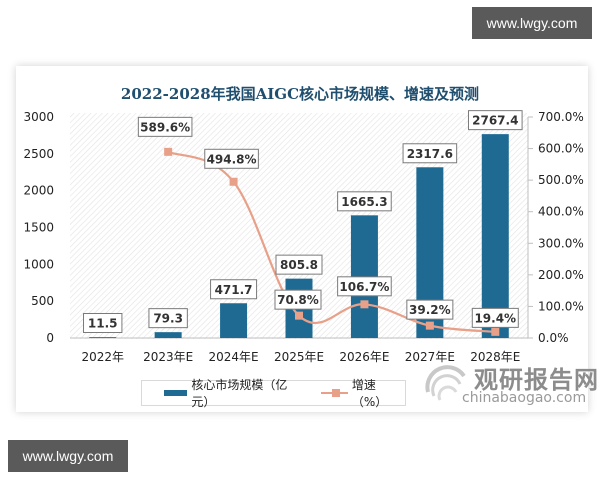 Image resolution: width=600 pixels, height=480 pixels. Describe the element at coordinates (553, 338) in the screenshot. I see `right-axis-tick-label: 0.0%` at that location.